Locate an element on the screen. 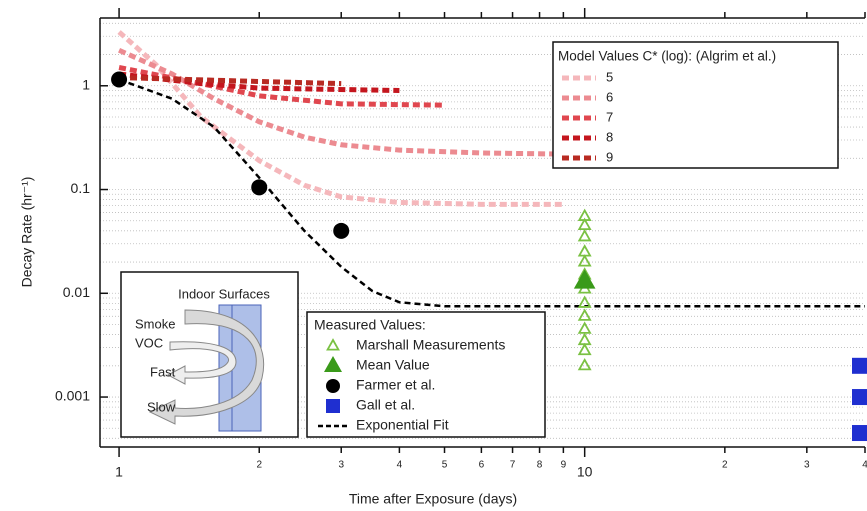  legend-title: Measured Values: is located at coordinates (370, 325).